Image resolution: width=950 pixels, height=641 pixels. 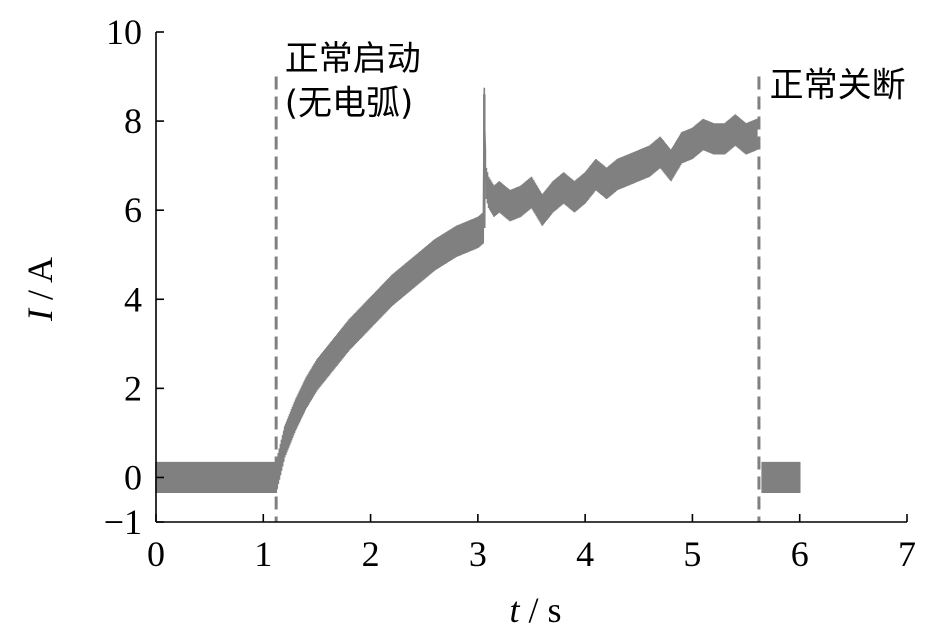 What do you see at coordinates (585, 554) in the screenshot?
I see `x-tick-label: 4` at bounding box center [585, 554].